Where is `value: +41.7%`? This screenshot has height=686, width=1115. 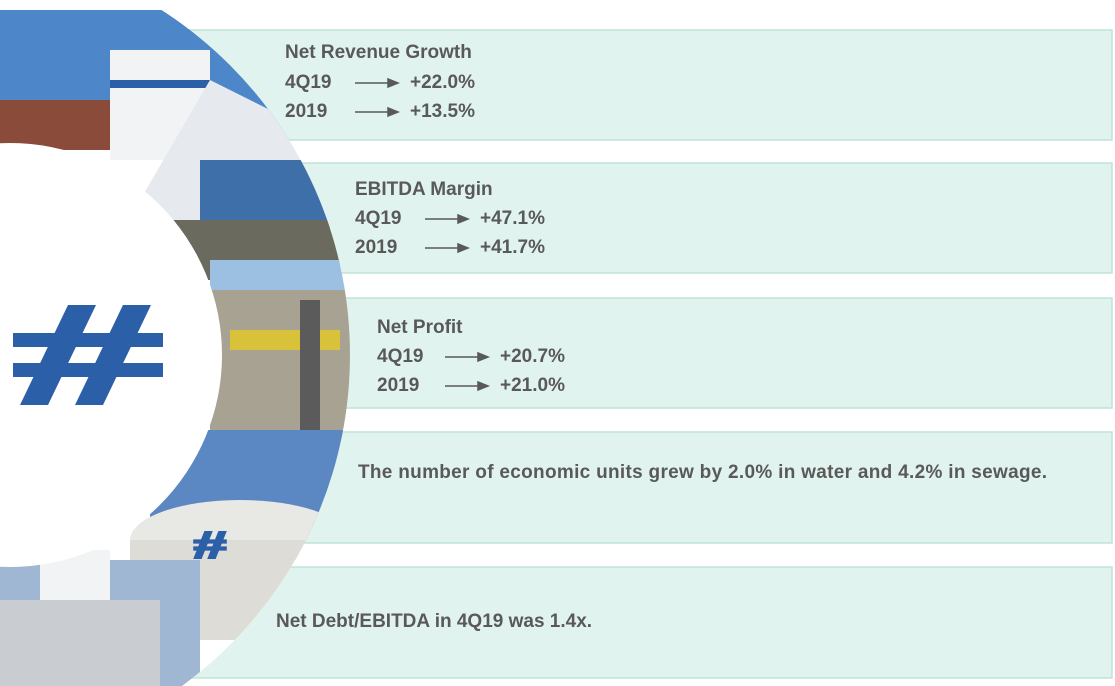
value: +41.7% is located at coordinates (512, 247).